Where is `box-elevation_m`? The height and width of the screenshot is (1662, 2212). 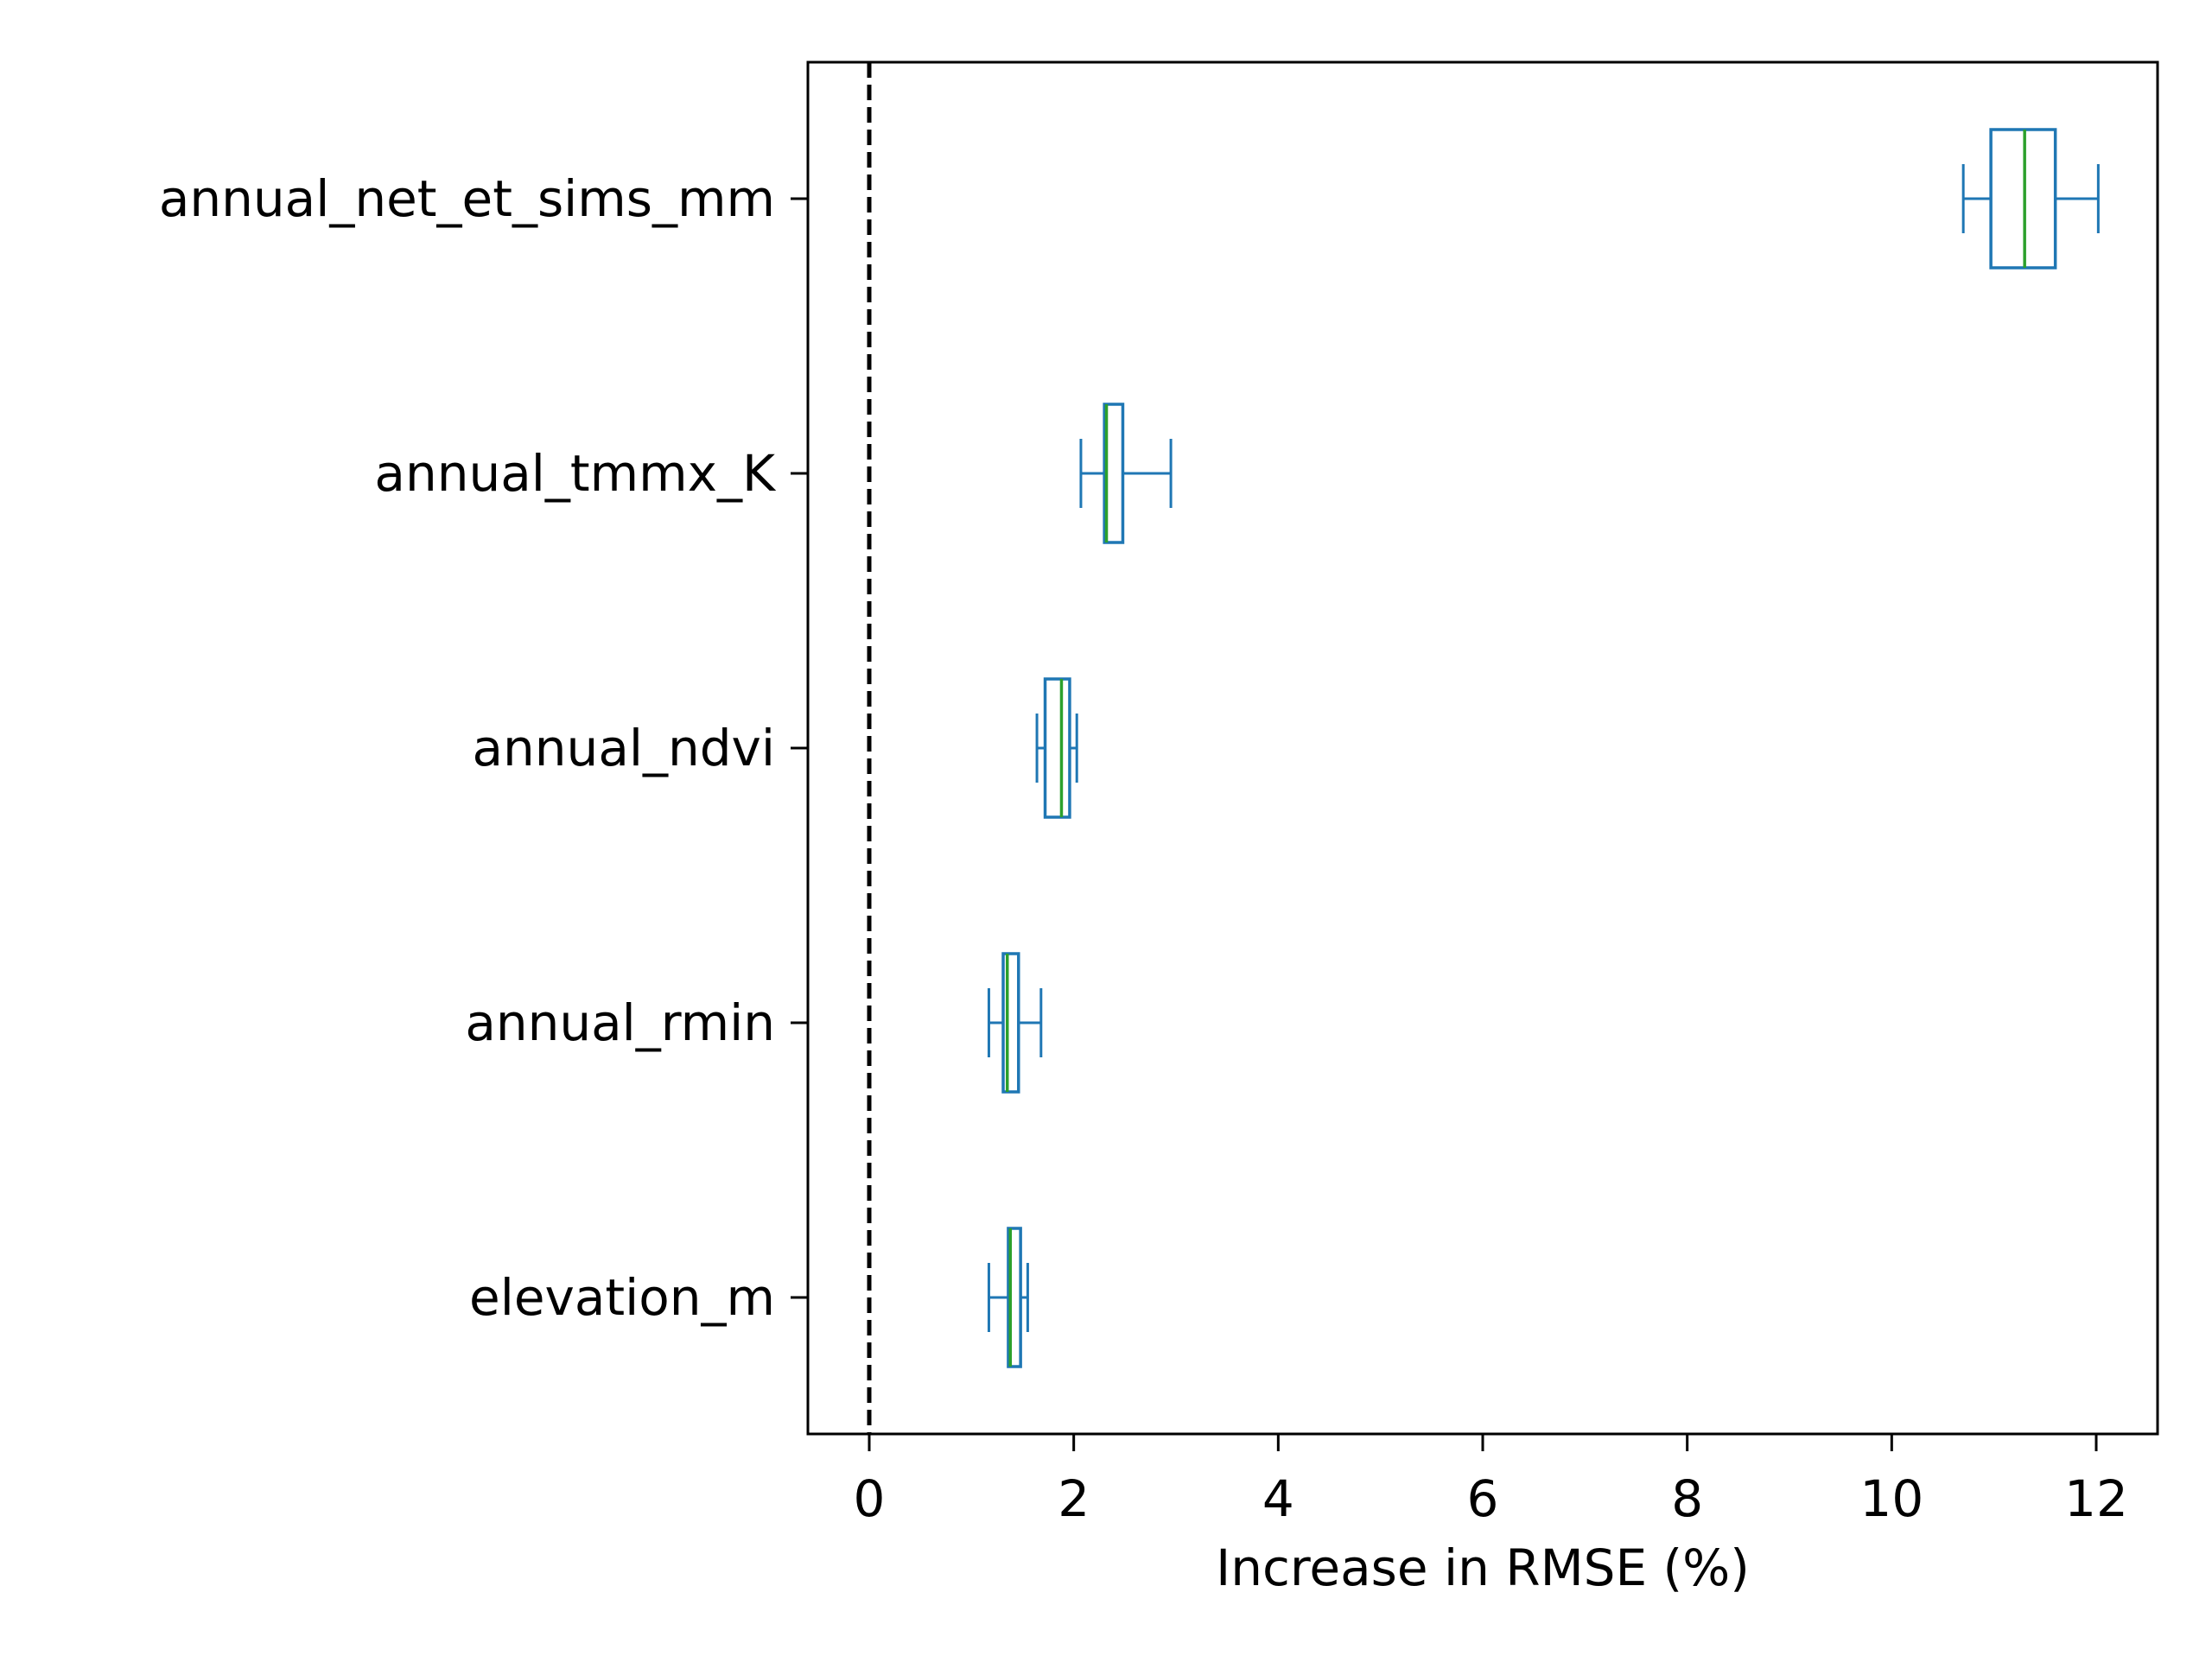
box-elevation_m is located at coordinates (1008, 1297).